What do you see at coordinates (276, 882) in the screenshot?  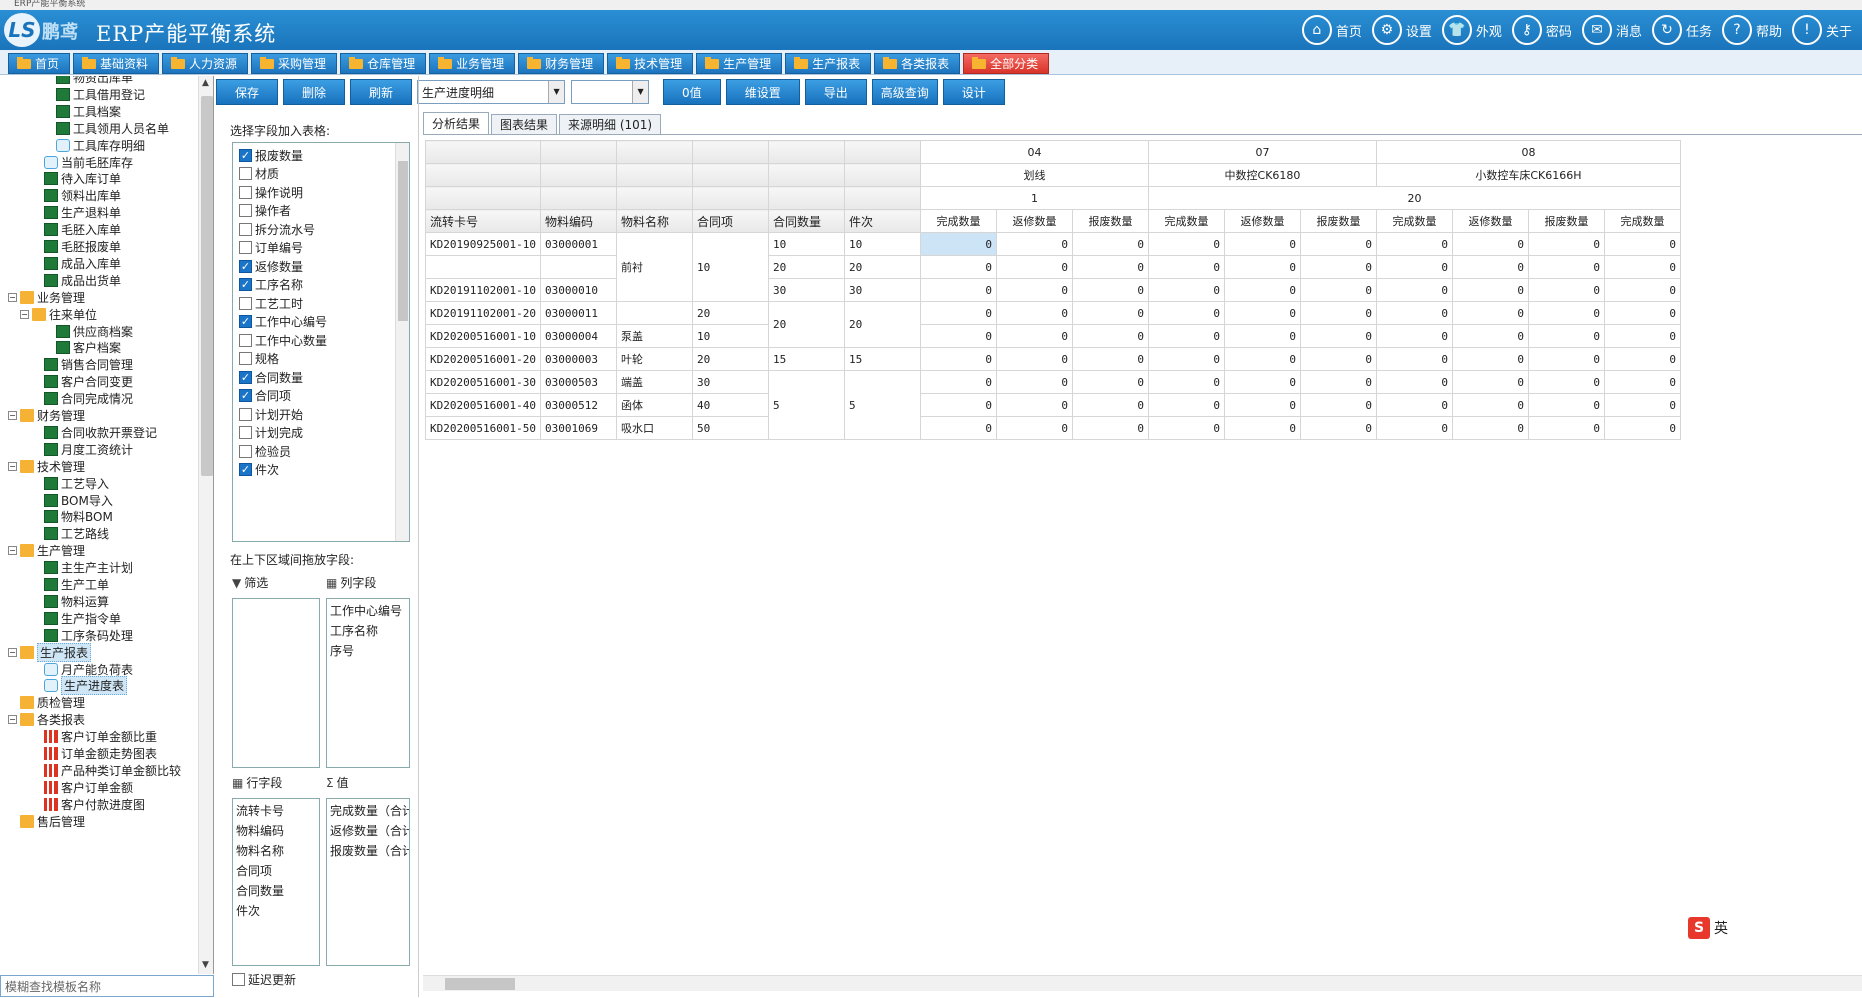 I see `row-field-zone: 流转卡号 物料编码 物料名称 合同项 合同数量 件次` at bounding box center [276, 882].